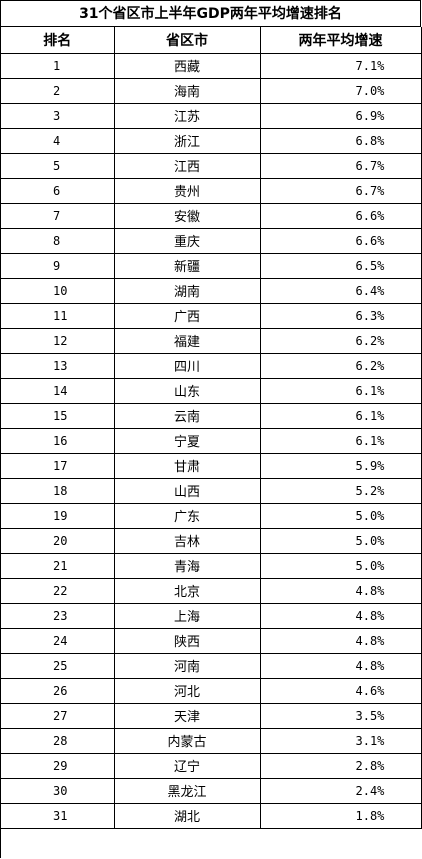  What do you see at coordinates (211, 216) in the screenshot?
I see `table-row: 7 安徽 6.6%` at bounding box center [211, 216].